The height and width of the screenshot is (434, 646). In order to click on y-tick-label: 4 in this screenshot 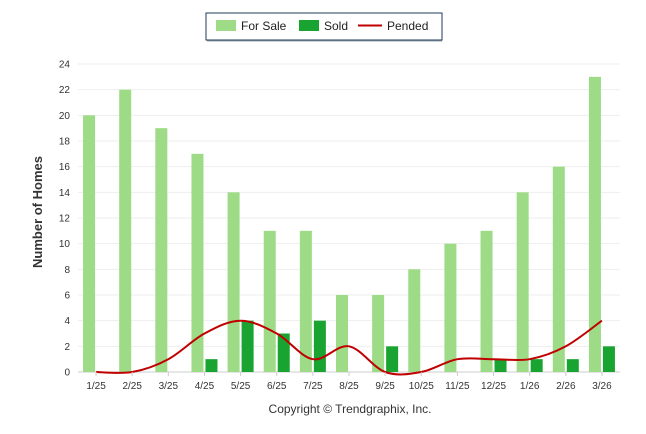, I will do `click(67, 321)`.